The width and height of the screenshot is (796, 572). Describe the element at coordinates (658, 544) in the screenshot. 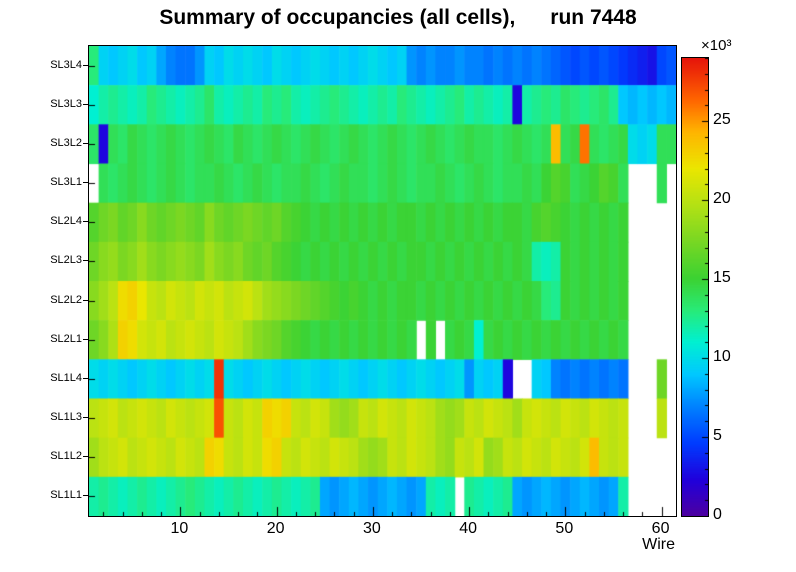

I see `x-axis-title: Wire` at that location.